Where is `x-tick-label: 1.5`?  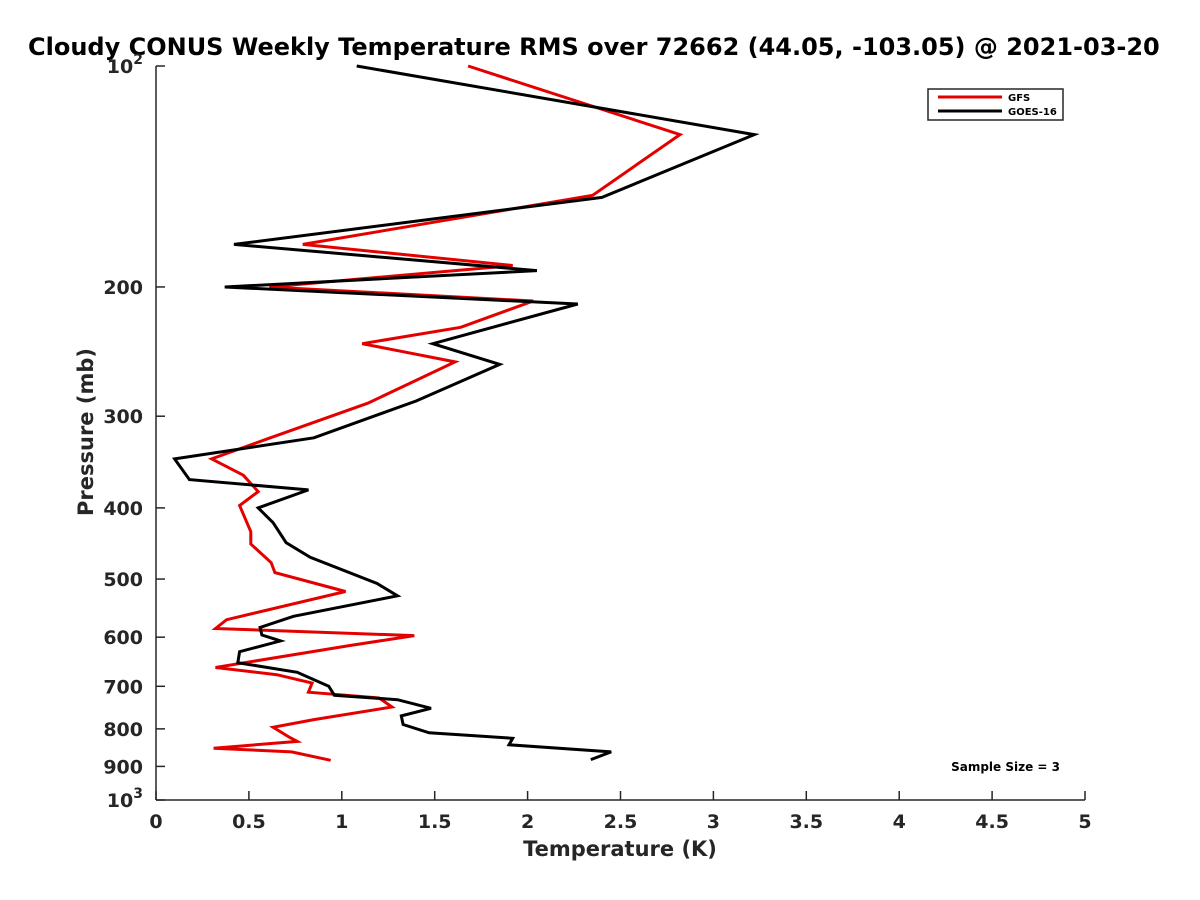 x-tick-label: 1.5 is located at coordinates (435, 822).